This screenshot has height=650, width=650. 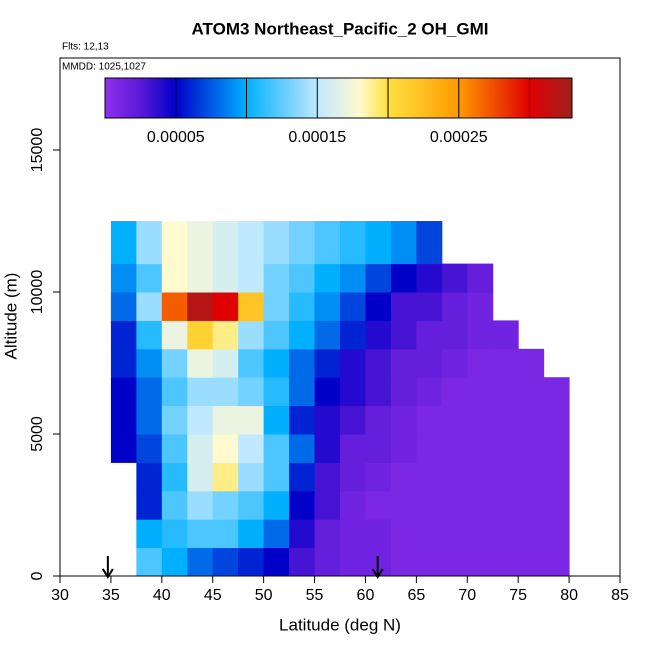 What do you see at coordinates (162, 595) in the screenshot?
I see `x-tick-label: 40` at bounding box center [162, 595].